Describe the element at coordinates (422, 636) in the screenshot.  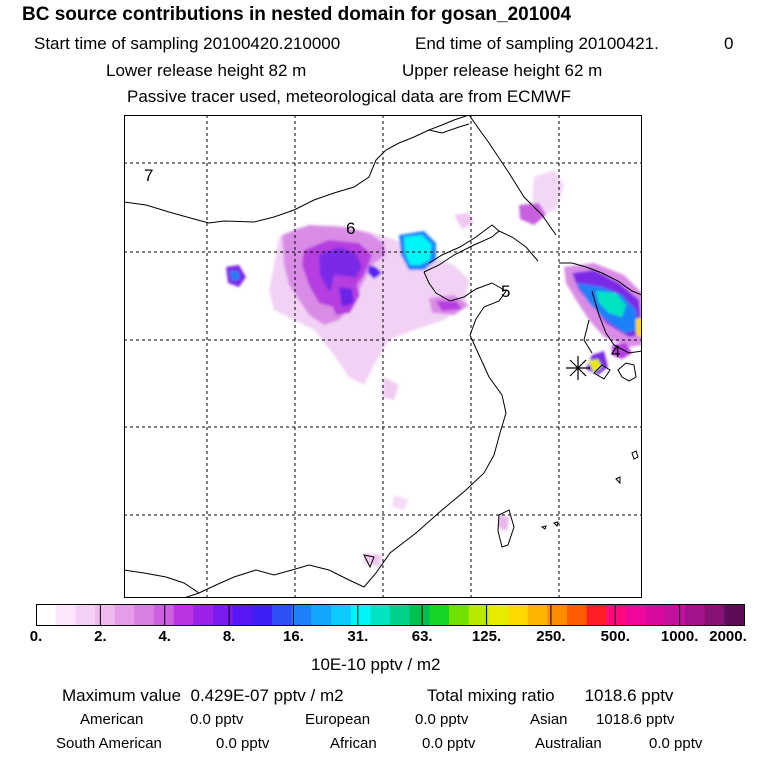
I see `colorbar-tick-label: 63.` at that location.